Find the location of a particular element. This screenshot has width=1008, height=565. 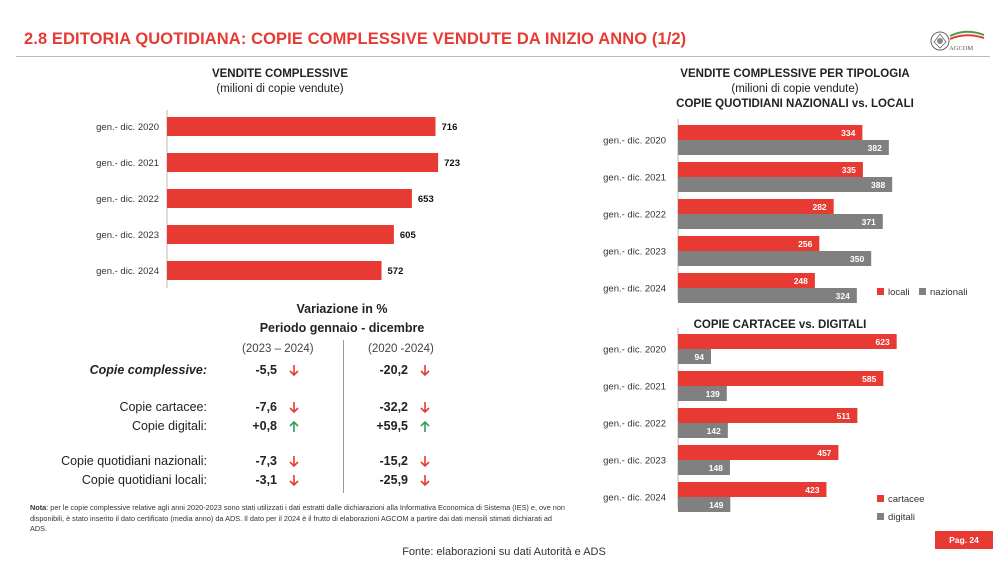

chart3-category-label: gen.- dic. 2020 is located at coordinates (634, 350).